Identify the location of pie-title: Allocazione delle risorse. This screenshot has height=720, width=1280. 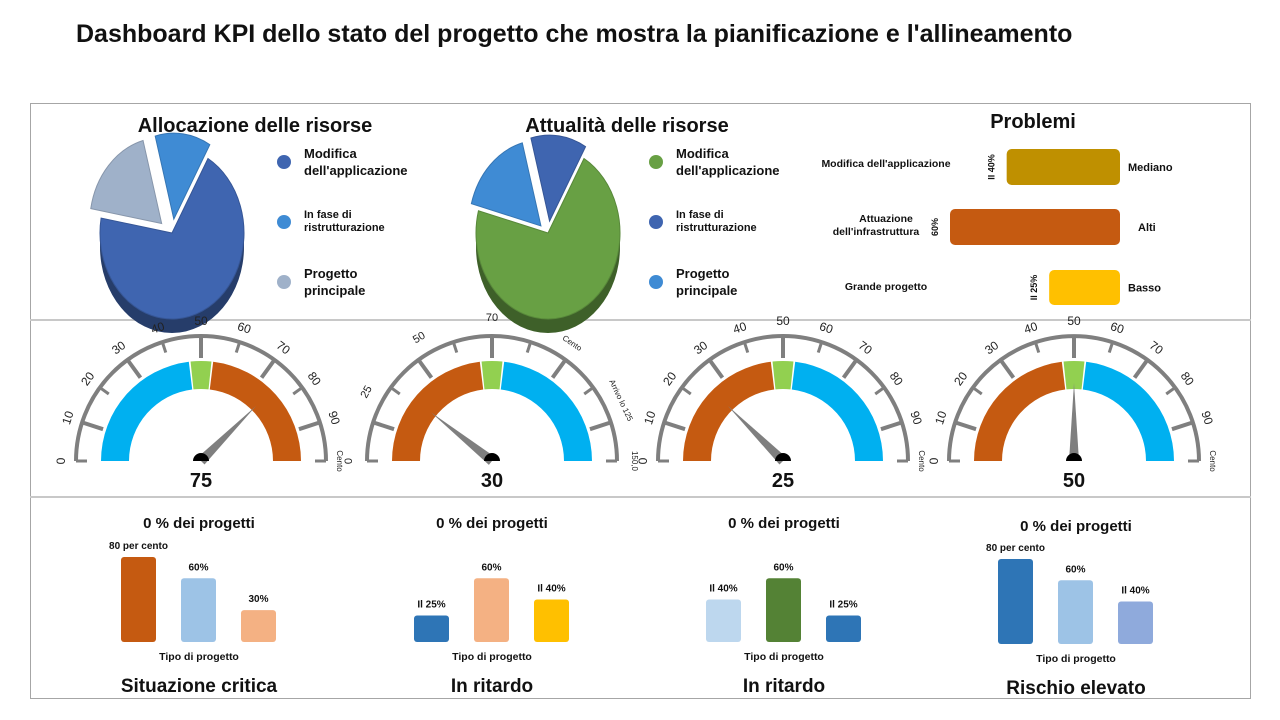
(255, 126).